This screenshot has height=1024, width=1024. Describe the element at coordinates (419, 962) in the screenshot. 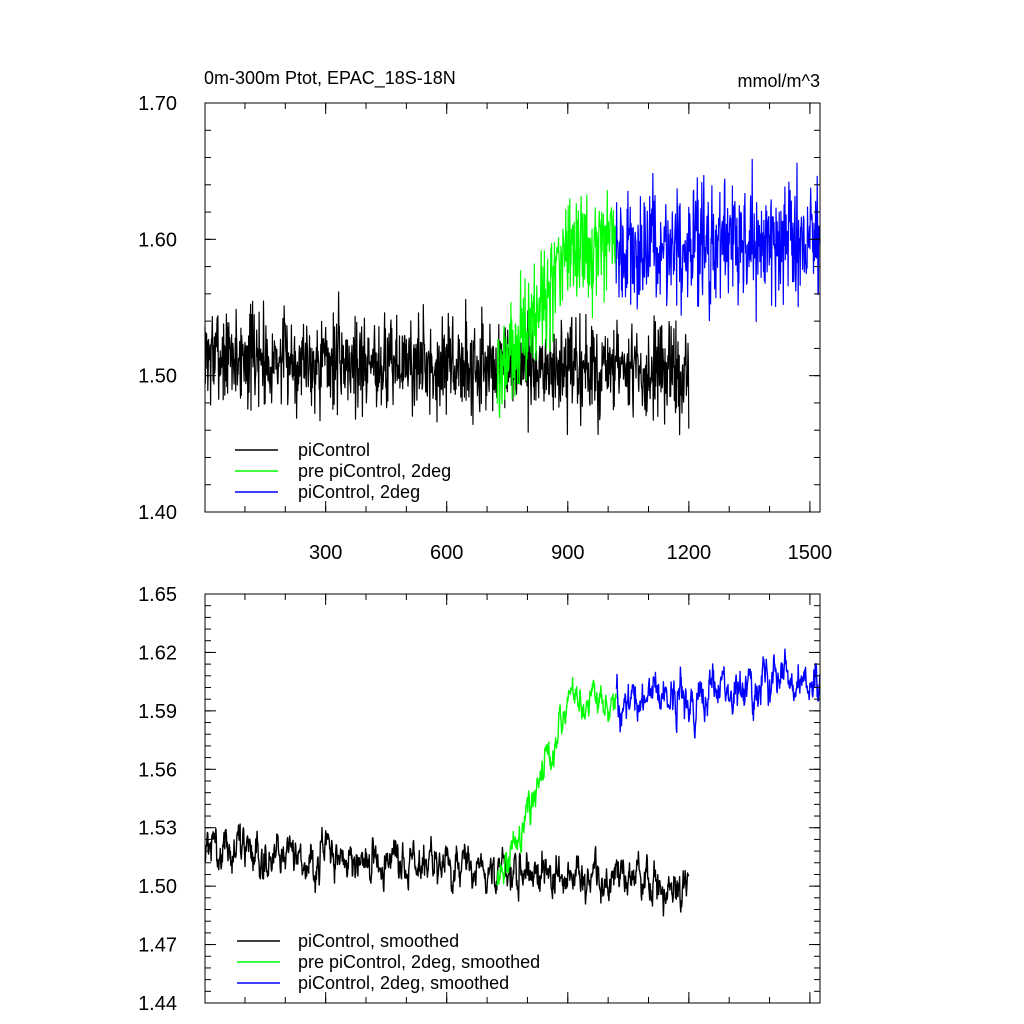

I see `legend-label: pre piControl, 2deg, smoothed` at that location.